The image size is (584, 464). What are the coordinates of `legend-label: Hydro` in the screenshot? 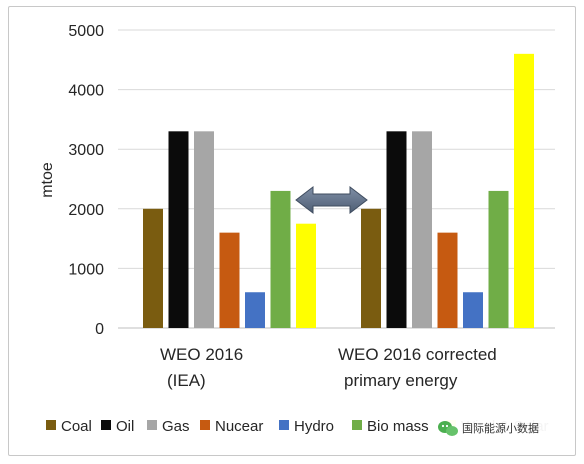 It's located at (314, 426).